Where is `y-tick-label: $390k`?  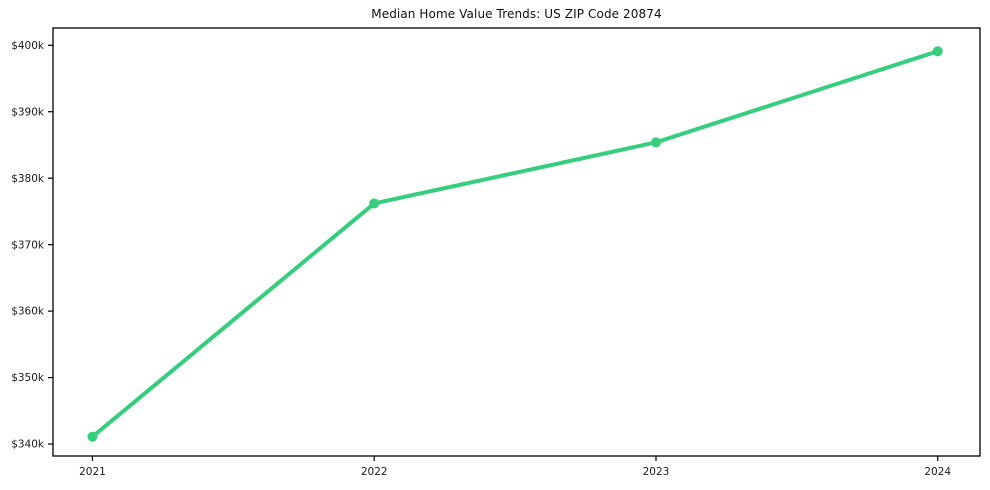
y-tick-label: $390k is located at coordinates (28, 112).